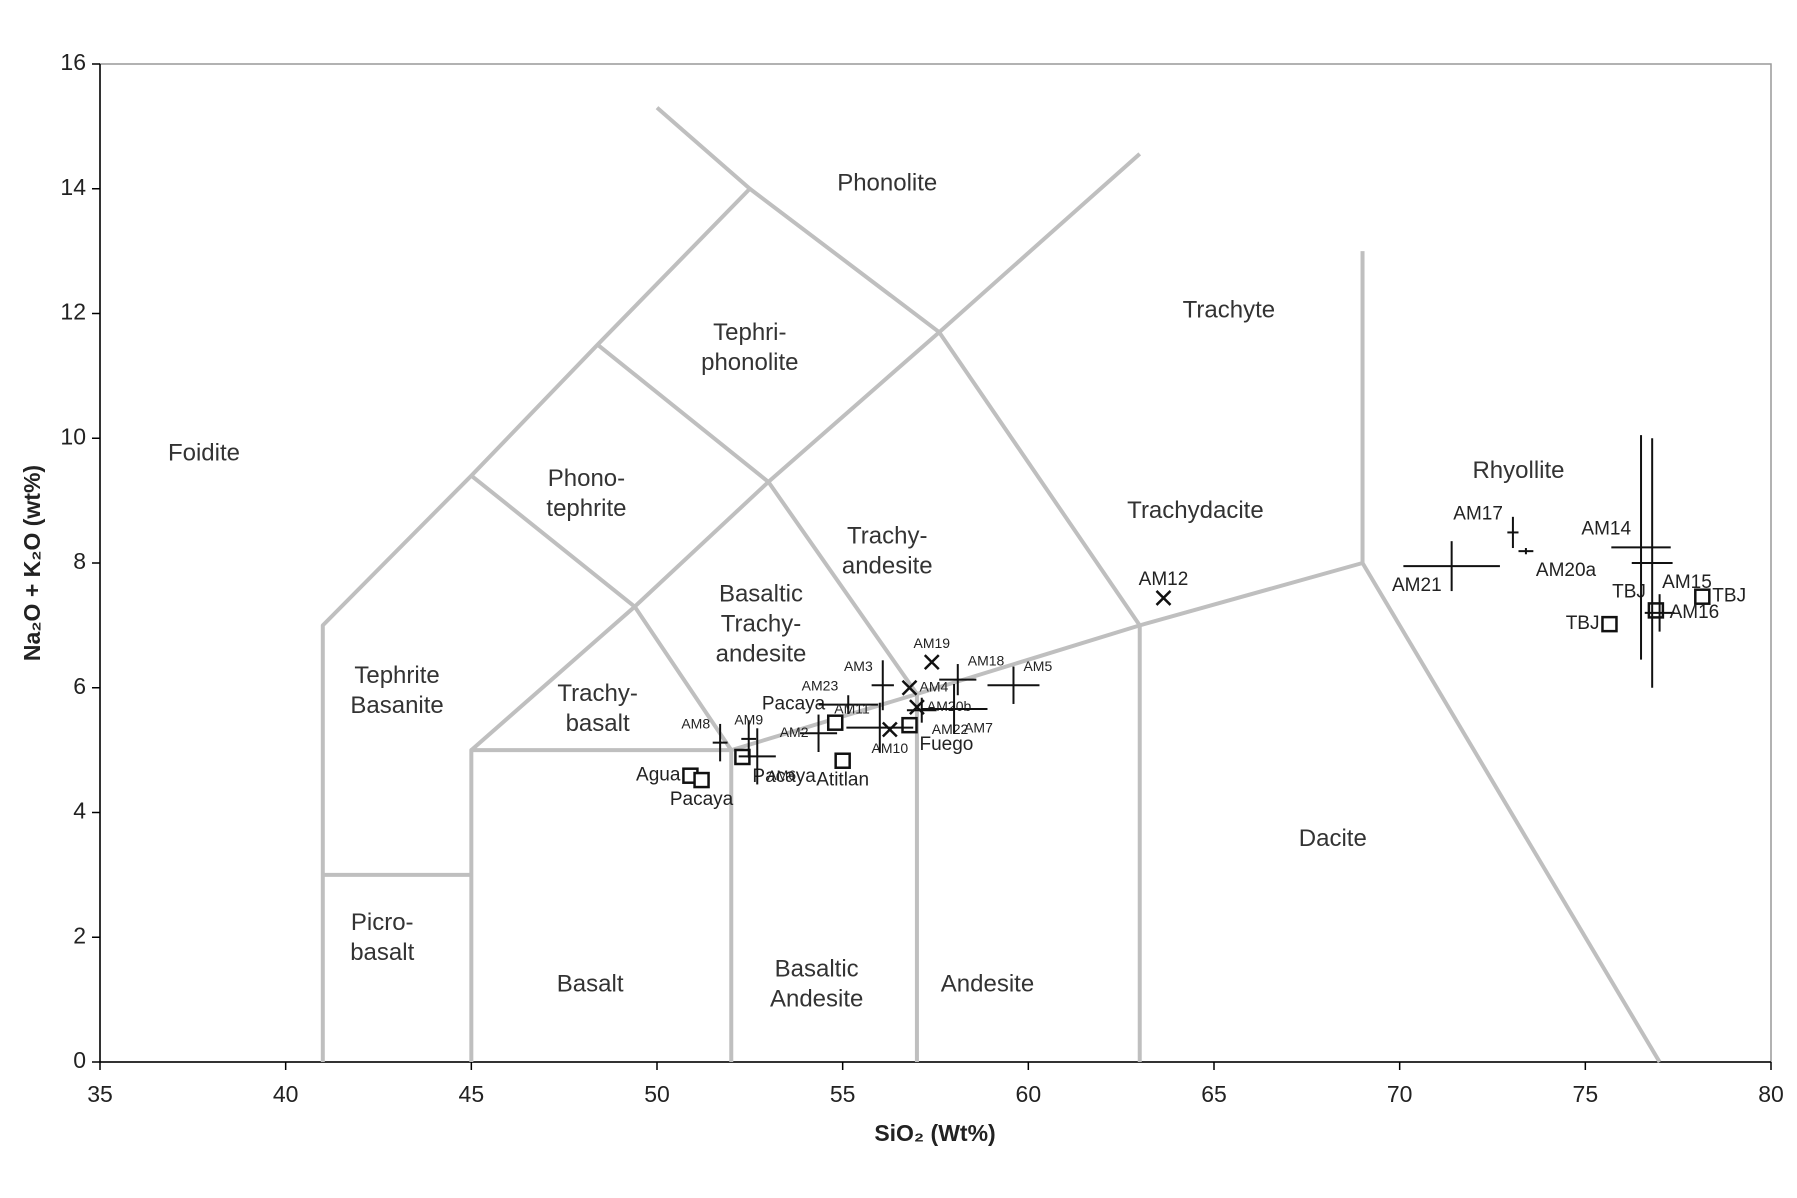 The image size is (1797, 1198). I want to click on x-tick-label: 75, so click(1586, 1094).